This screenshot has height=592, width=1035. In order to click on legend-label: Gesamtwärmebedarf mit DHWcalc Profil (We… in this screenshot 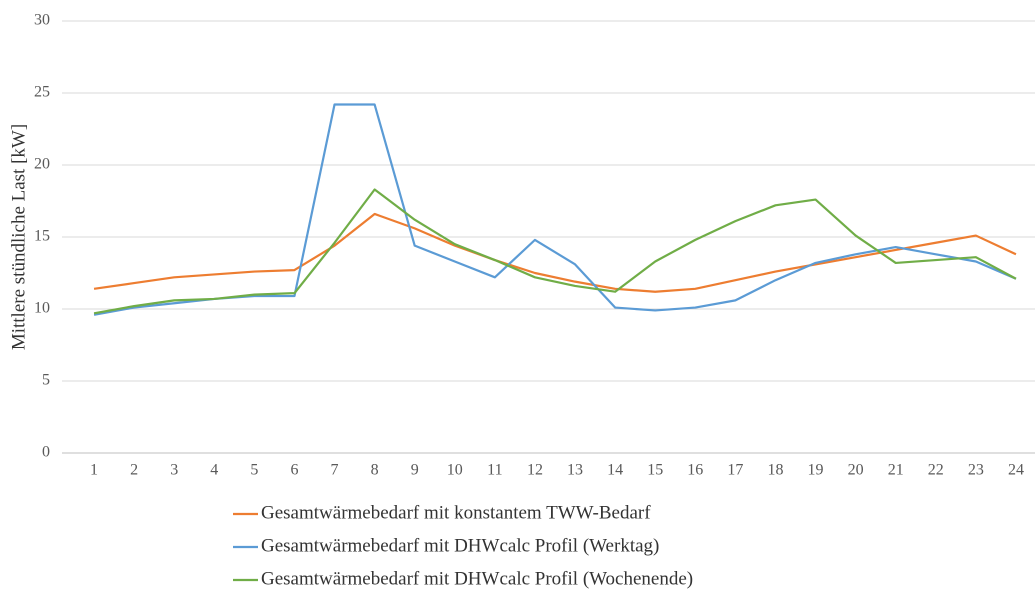, I will do `click(460, 545)`.